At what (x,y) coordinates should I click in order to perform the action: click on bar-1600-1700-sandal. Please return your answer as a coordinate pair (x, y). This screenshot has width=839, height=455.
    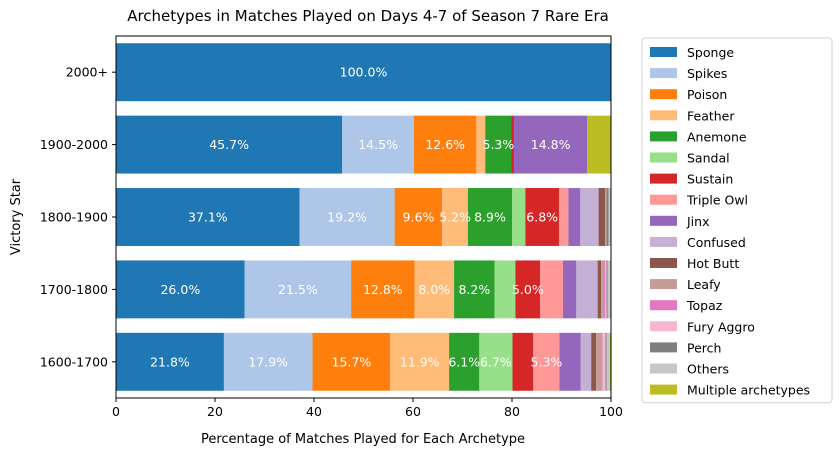
    Looking at the image, I should click on (496, 361).